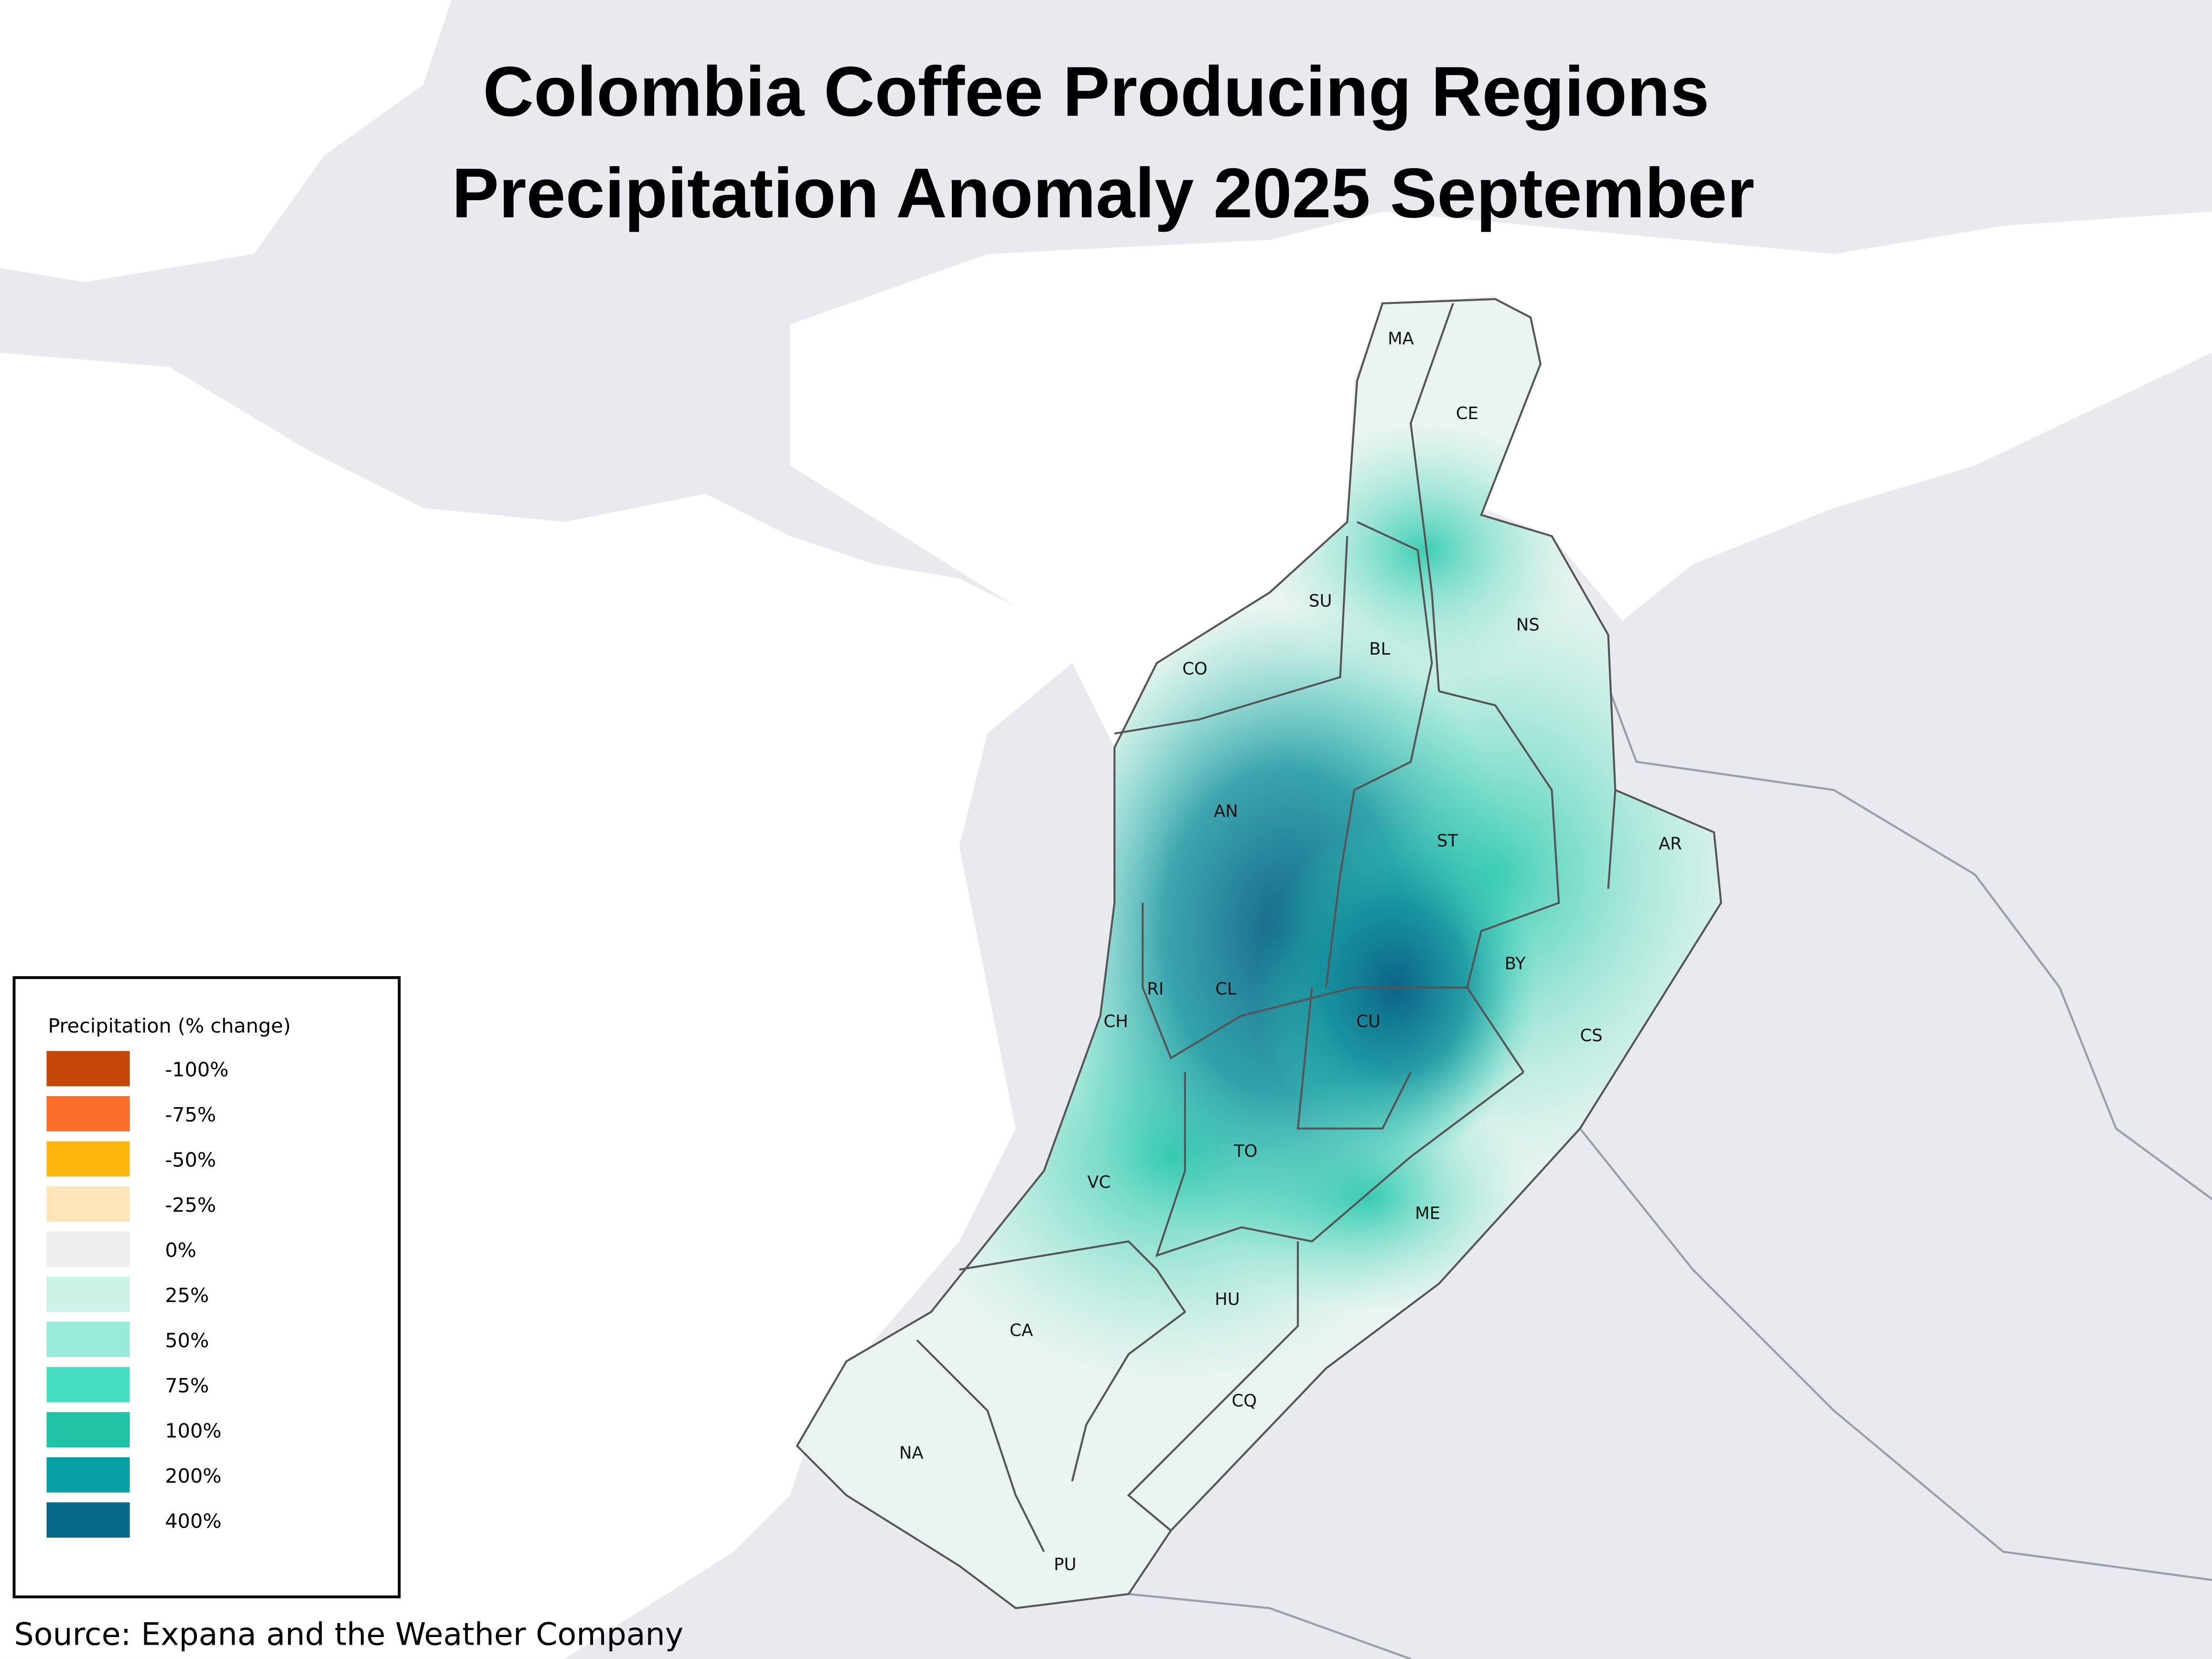 The width and height of the screenshot is (2212, 1659). I want to click on region-label: AN, so click(1226, 811).